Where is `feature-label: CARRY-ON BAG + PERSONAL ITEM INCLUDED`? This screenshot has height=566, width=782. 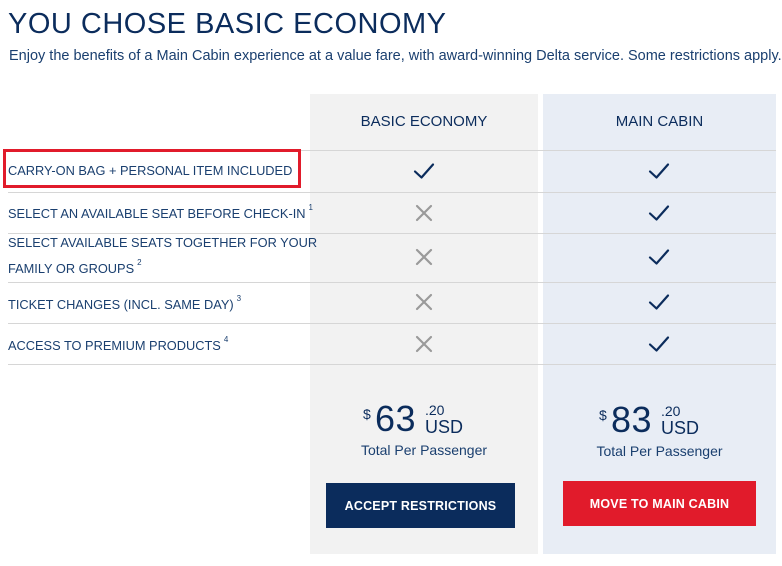
feature-label: CARRY-ON BAG + PERSONAL ITEM INCLUDED is located at coordinates (150, 170).